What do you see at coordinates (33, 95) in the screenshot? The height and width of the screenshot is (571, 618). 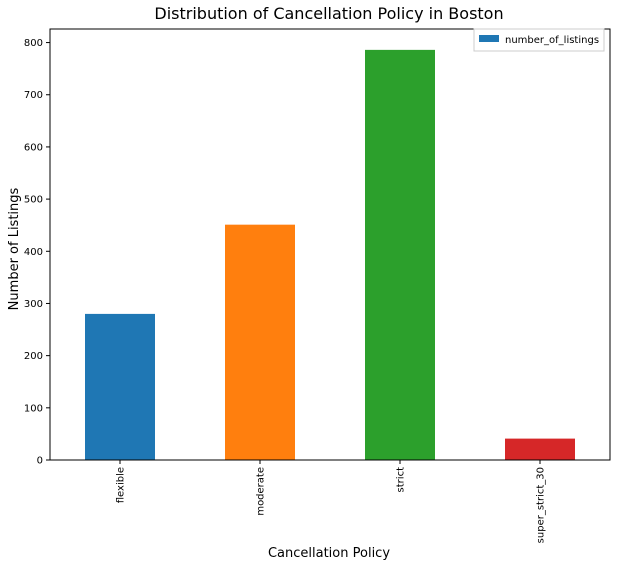 I see `y-tick-label: 700` at bounding box center [33, 95].